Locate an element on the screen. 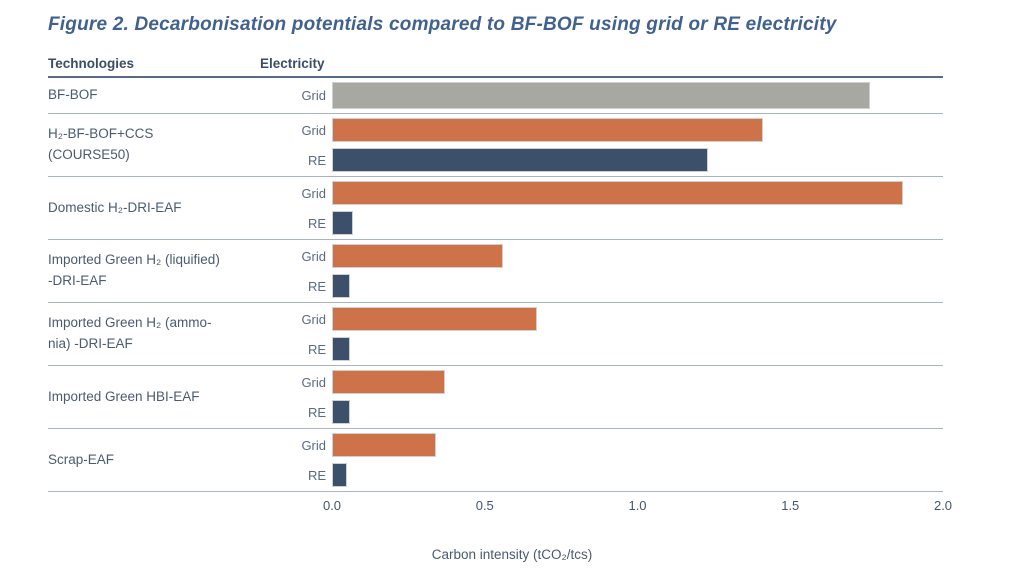 This screenshot has width=1024, height=574. x-axis-tick: 1.0 is located at coordinates (637, 505).